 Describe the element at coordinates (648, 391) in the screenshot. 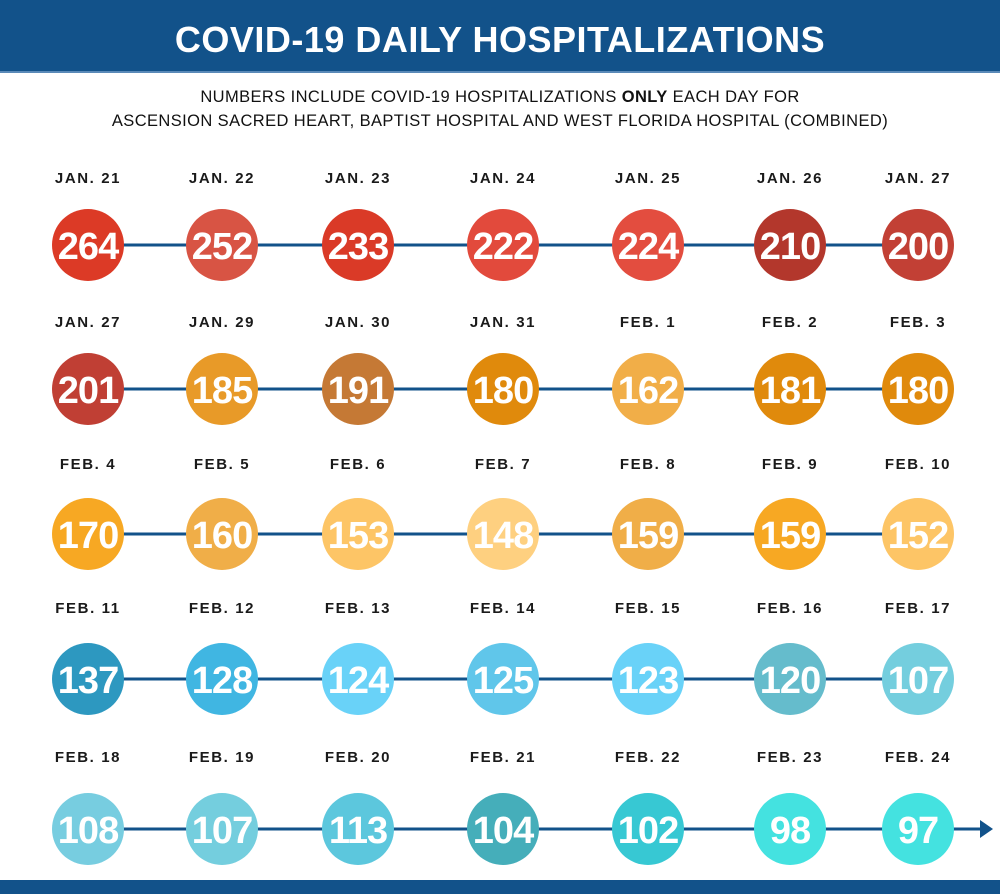

I see `value-label: 162` at that location.